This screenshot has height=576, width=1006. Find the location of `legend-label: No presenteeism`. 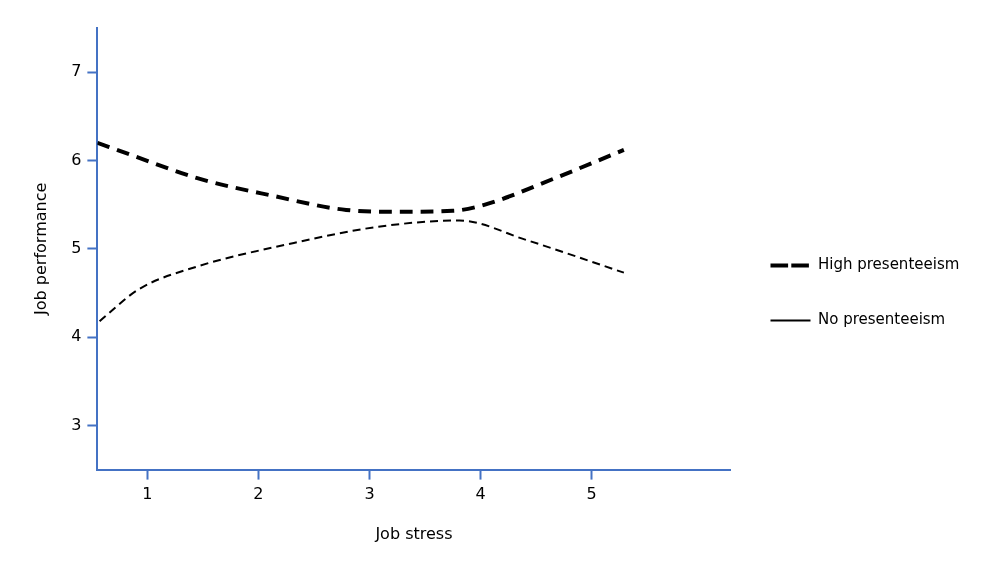

legend-label: No presenteeism is located at coordinates (882, 319).